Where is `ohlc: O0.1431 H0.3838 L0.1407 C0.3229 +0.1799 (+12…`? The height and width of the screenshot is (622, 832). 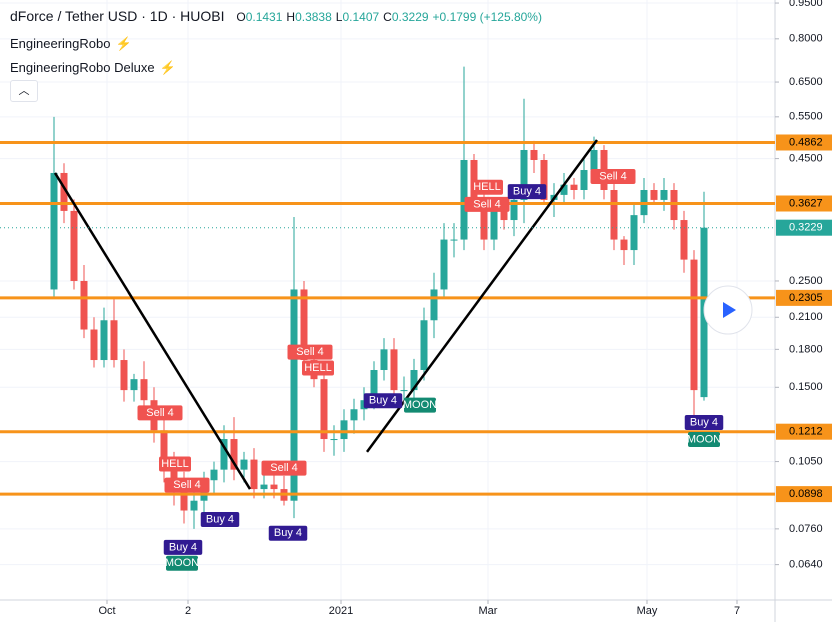 ohlc: O0.1431 H0.3838 L0.1407 C0.3229 +0.1799 (+12… is located at coordinates (391, 17).